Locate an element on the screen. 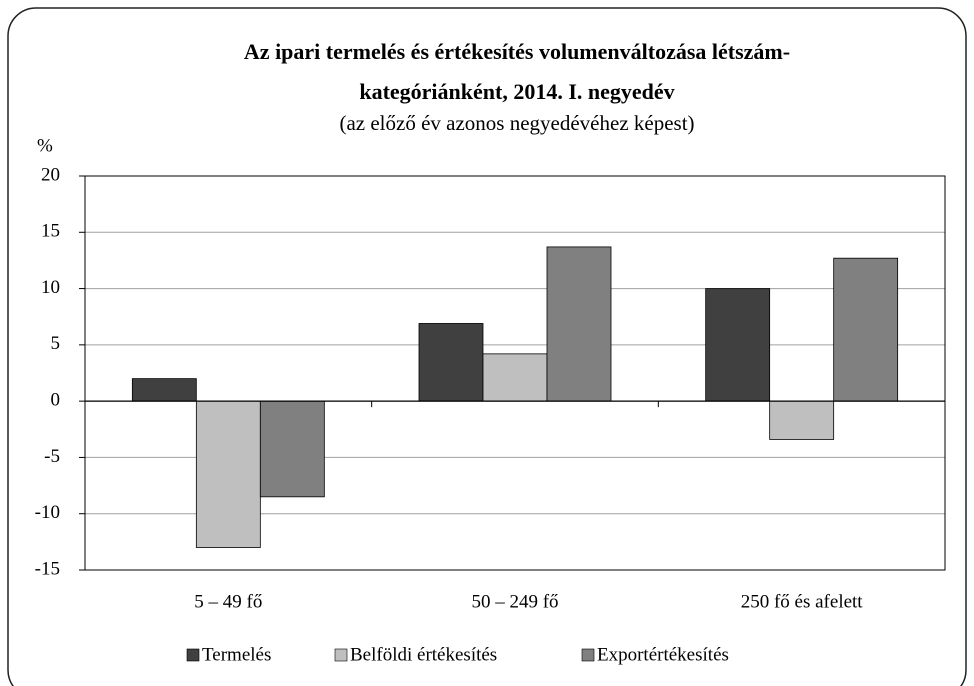 Image resolution: width=974 pixels, height=686 pixels. x-tick-label: 5 – 49 fő is located at coordinates (228, 601).